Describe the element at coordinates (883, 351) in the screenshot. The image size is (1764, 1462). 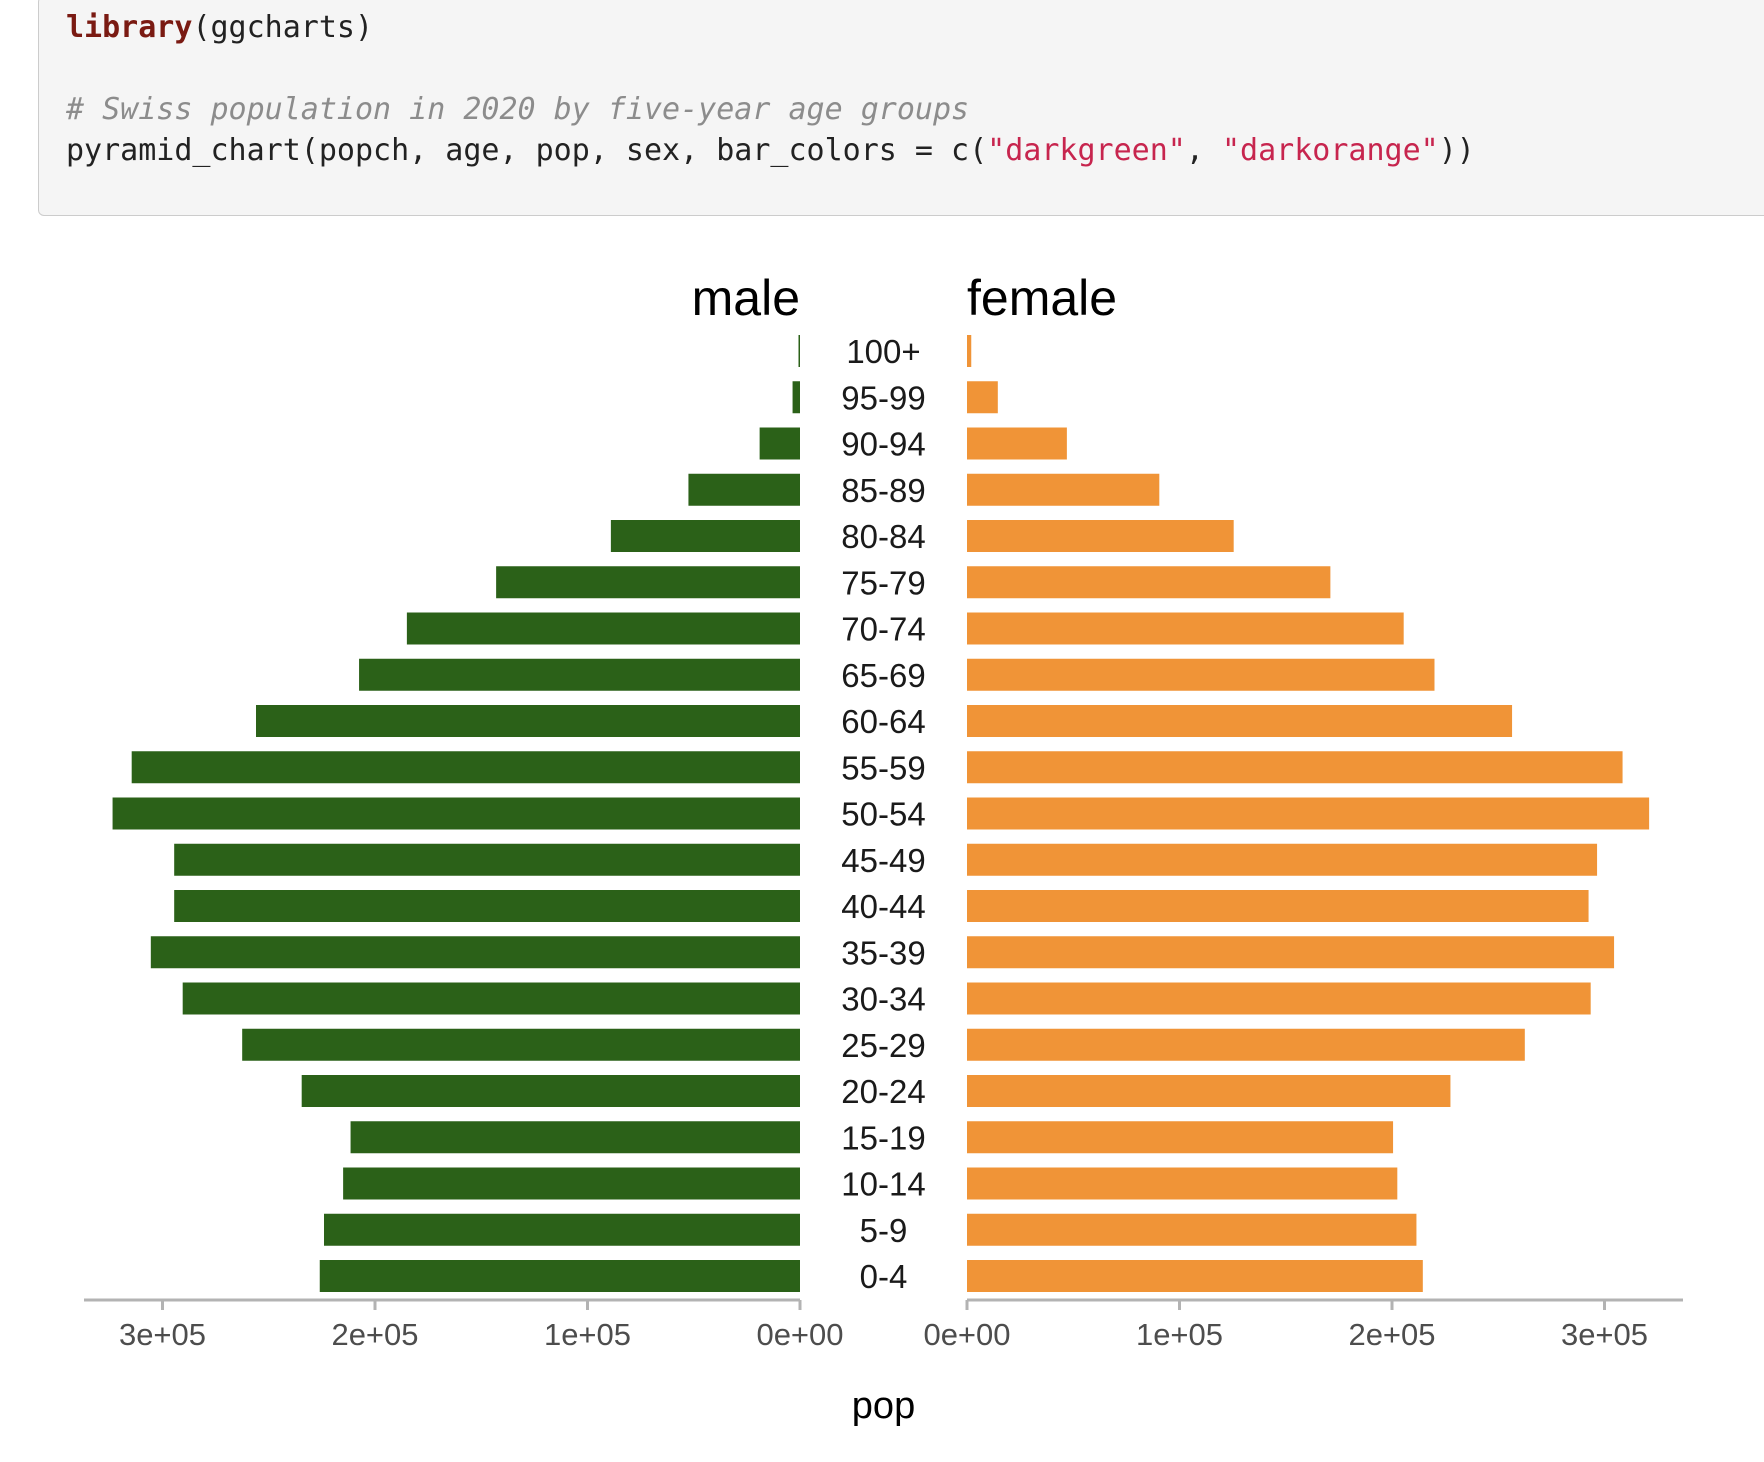
I see `age-label: 100+` at that location.